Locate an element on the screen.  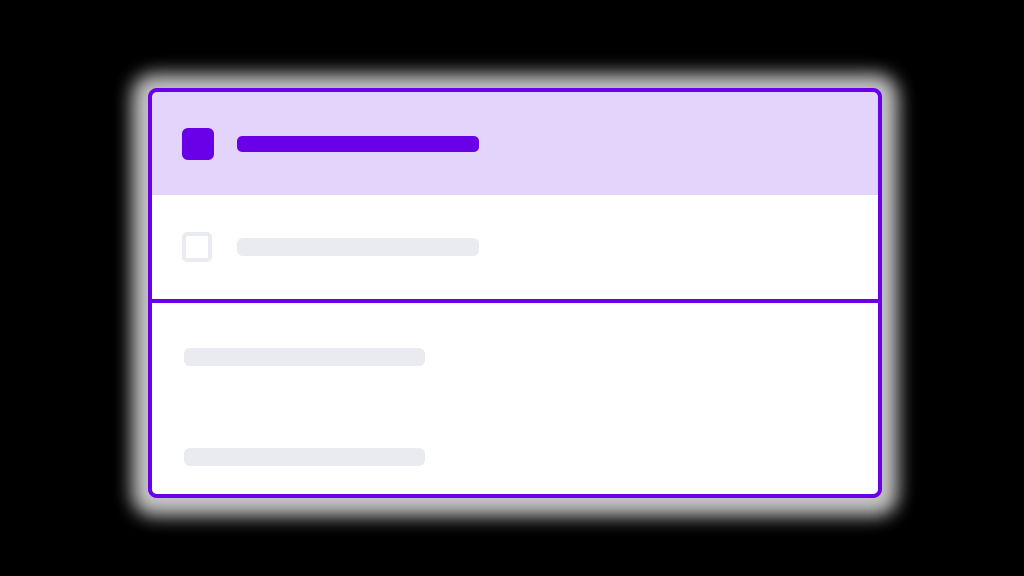
header-title-placeholder-bar is located at coordinates (358, 143).